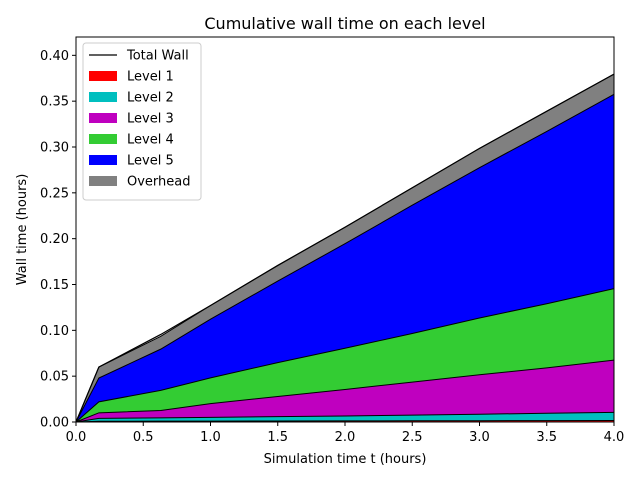  Describe the element at coordinates (614, 437) in the screenshot. I see `x-tick-label: 4.0` at that location.